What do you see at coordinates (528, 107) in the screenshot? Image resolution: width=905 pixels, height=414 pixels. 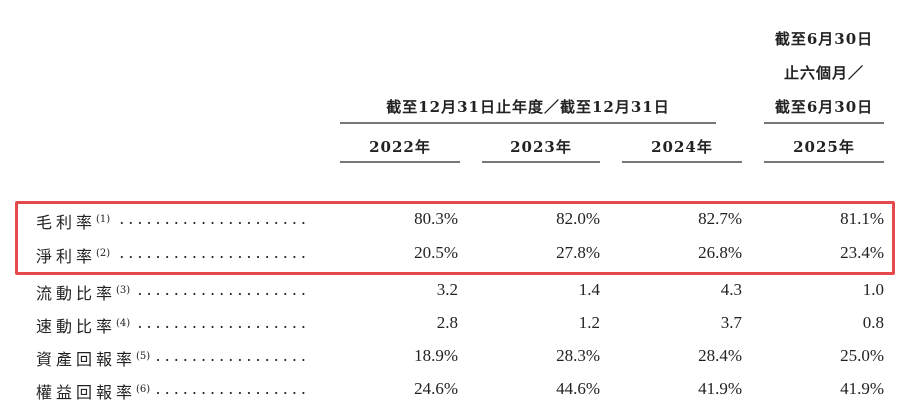 I see `group-header: 截至12月31日止年度／截至12月31日` at bounding box center [528, 107].